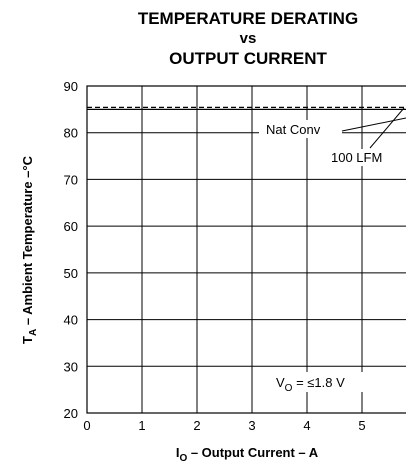 The height and width of the screenshot is (465, 406). What do you see at coordinates (224, 425) in the screenshot?
I see `x-tick-labels: 0123456` at bounding box center [224, 425].